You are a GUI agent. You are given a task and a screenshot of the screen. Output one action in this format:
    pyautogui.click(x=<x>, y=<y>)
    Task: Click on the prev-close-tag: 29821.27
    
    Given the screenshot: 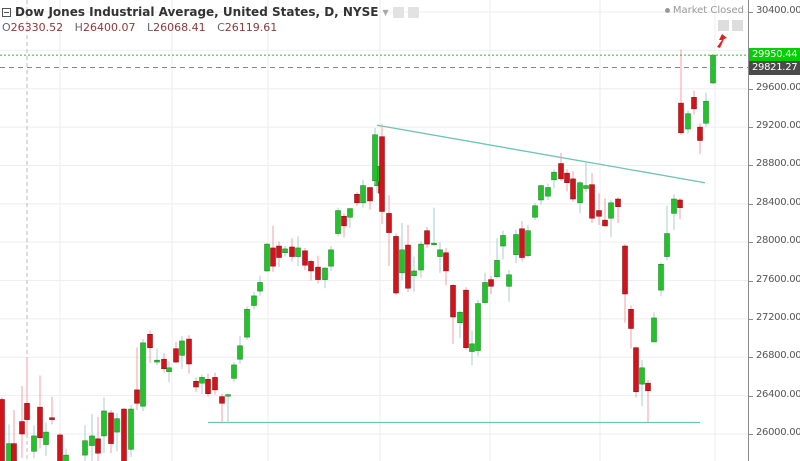 What is the action you would take?
    pyautogui.click(x=774, y=67)
    